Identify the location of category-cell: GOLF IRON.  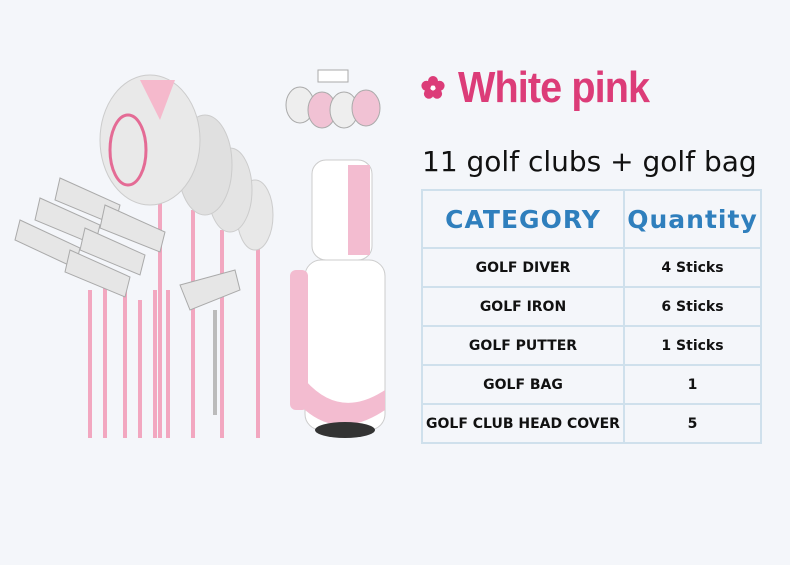
(523, 306).